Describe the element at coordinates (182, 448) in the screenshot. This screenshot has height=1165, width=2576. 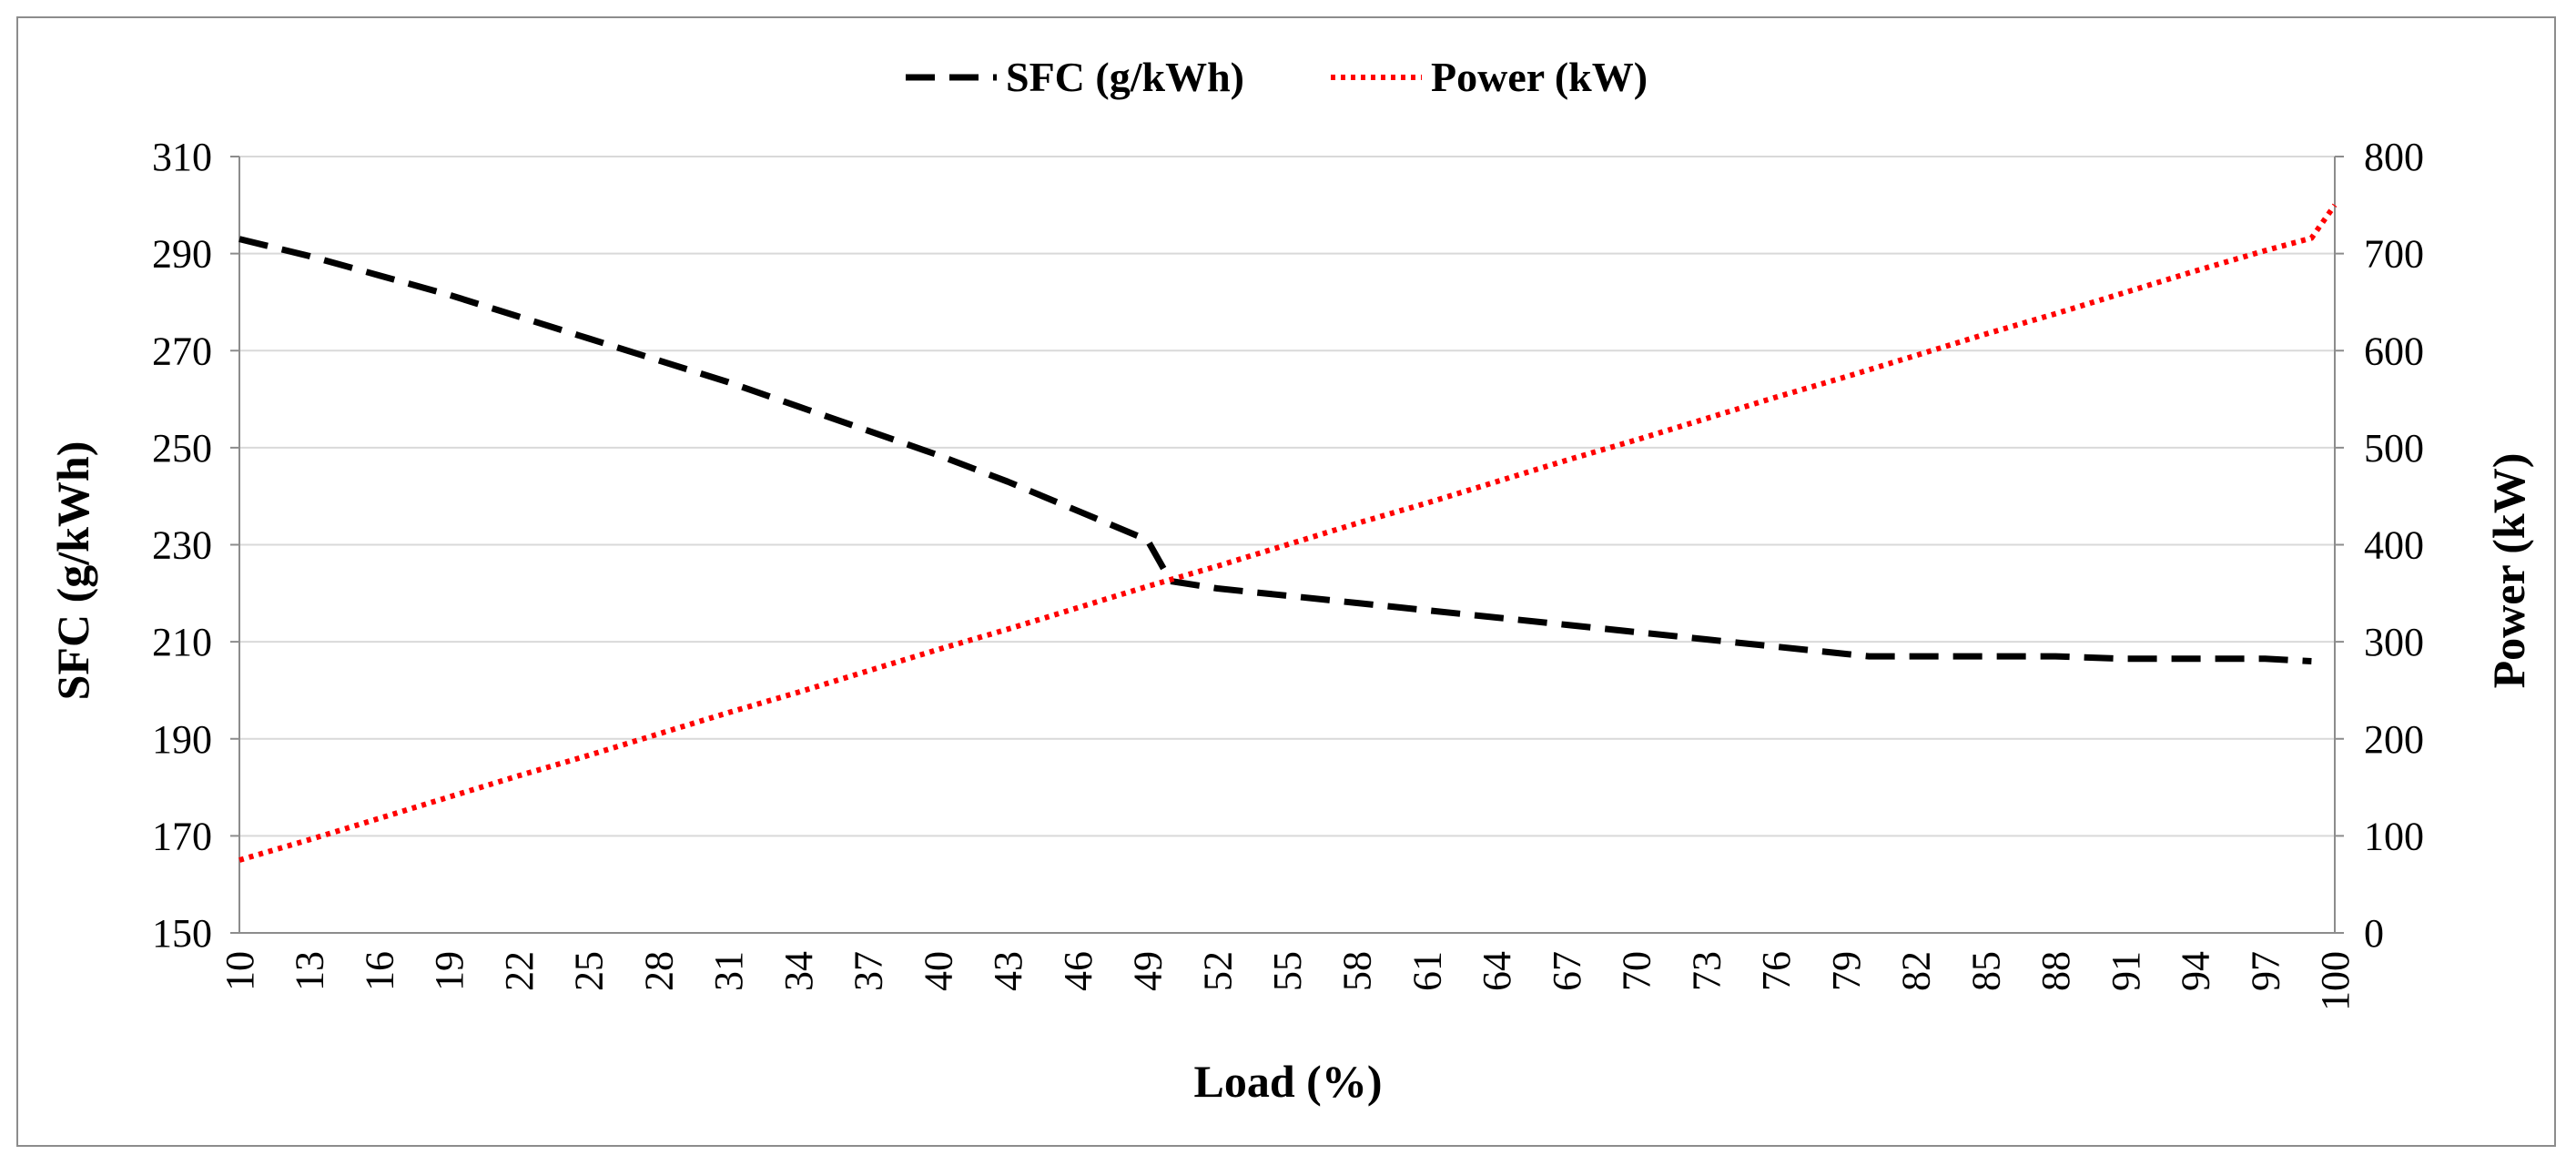
I see `y-tick-label: 250` at that location.